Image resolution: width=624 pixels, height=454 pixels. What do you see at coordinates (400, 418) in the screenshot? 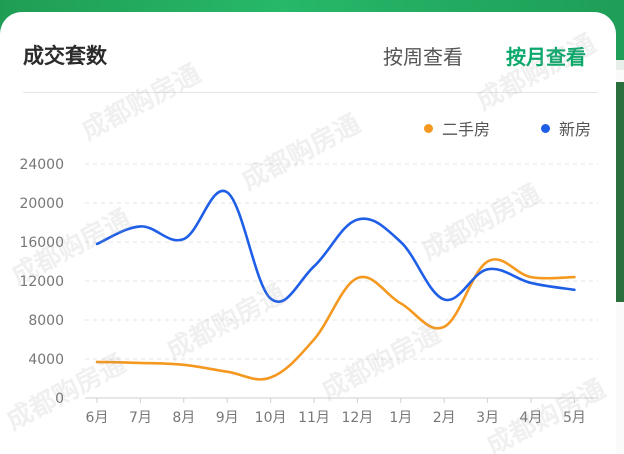
I see `x-tick-label: 1月` at bounding box center [400, 418].